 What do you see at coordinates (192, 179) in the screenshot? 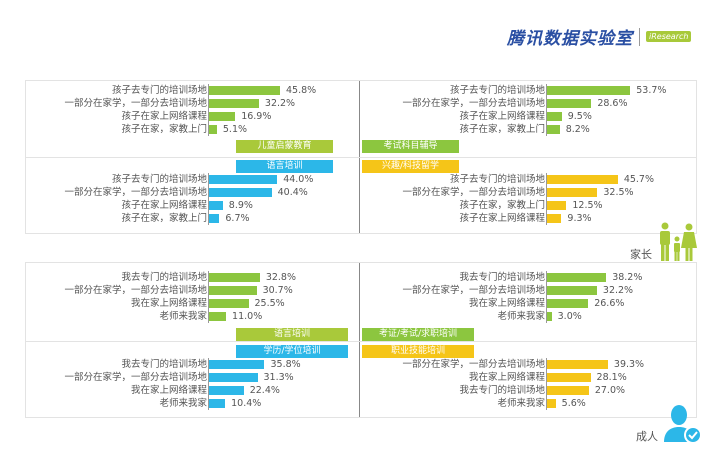
I see `bar-row: 孩子去专门的培训场地 44.0%` at bounding box center [192, 179].